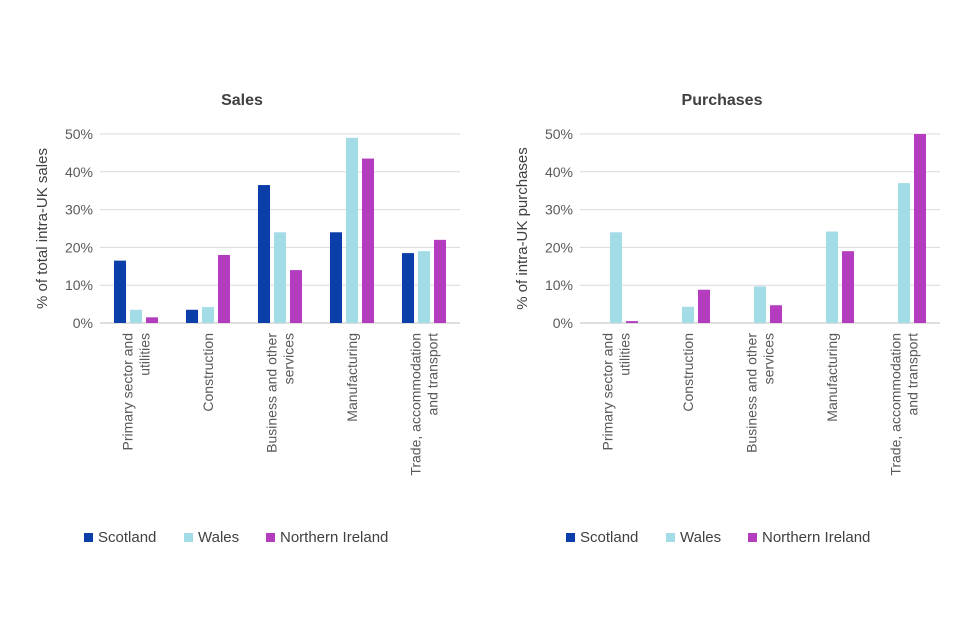 This screenshot has width=960, height=640. What do you see at coordinates (522, 228) in the screenshot?
I see `y-axis-label: % of intra-UK purchases` at bounding box center [522, 228].